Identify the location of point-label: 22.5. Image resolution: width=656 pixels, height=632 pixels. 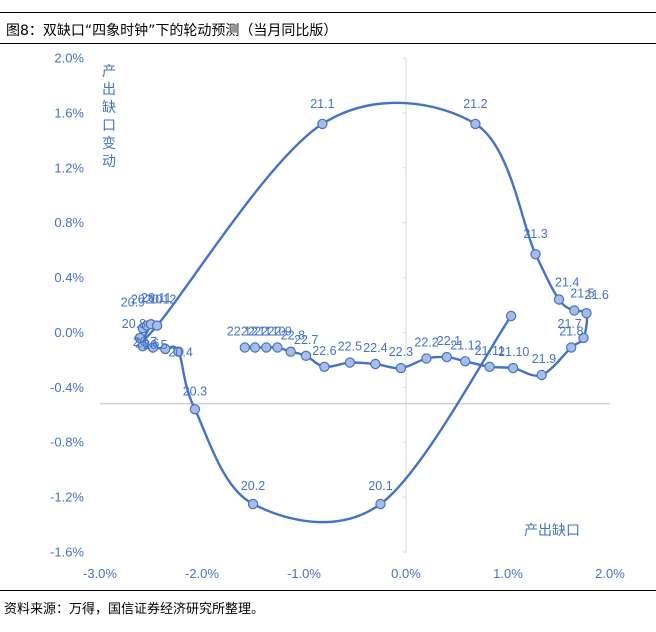
(350, 347).